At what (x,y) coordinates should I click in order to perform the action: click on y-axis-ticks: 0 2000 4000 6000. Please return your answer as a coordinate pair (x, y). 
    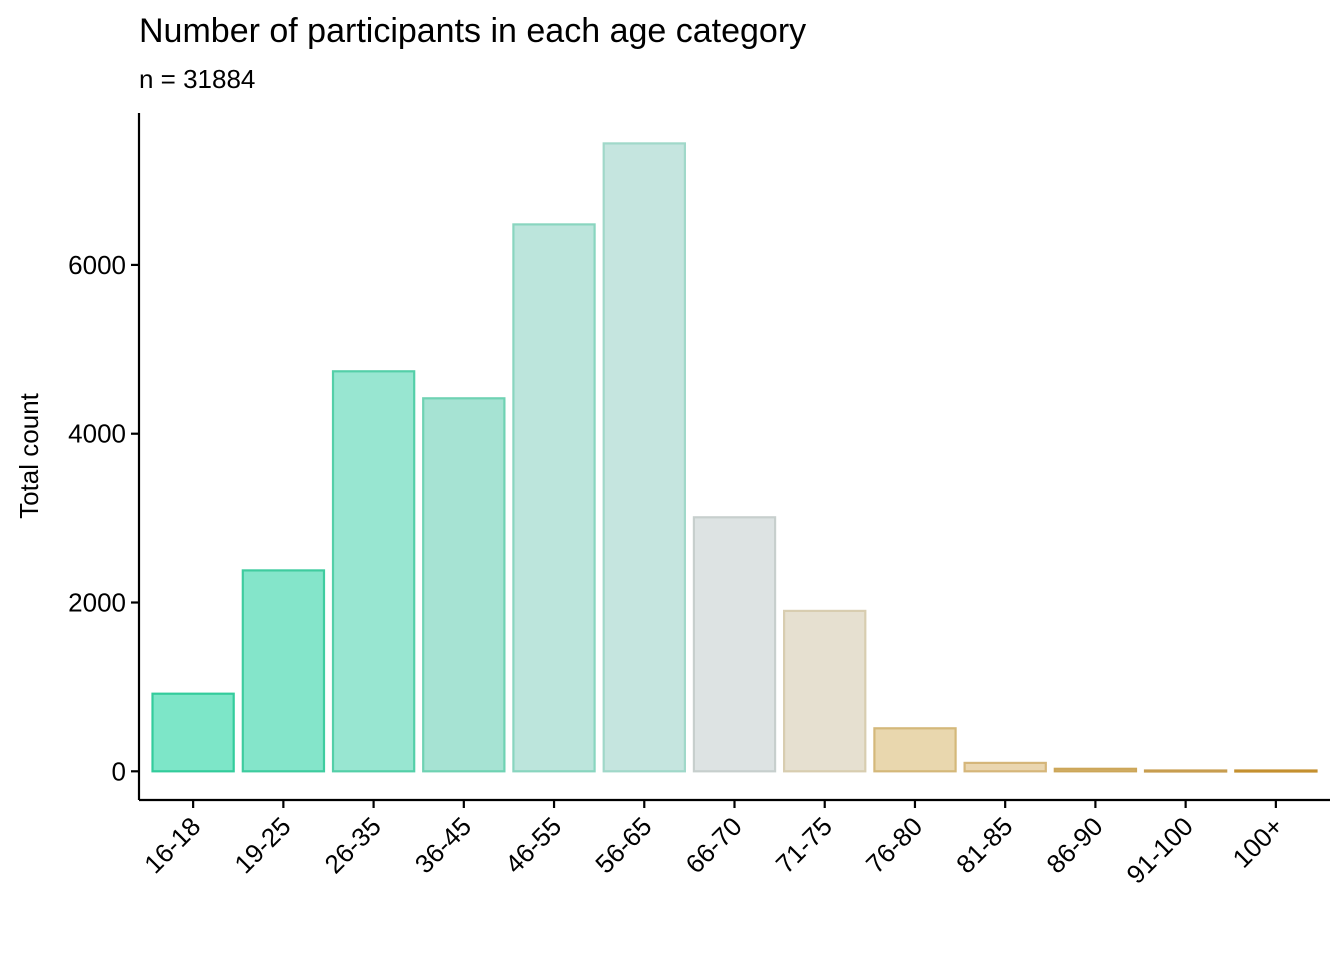
    Looking at the image, I should click on (103, 518).